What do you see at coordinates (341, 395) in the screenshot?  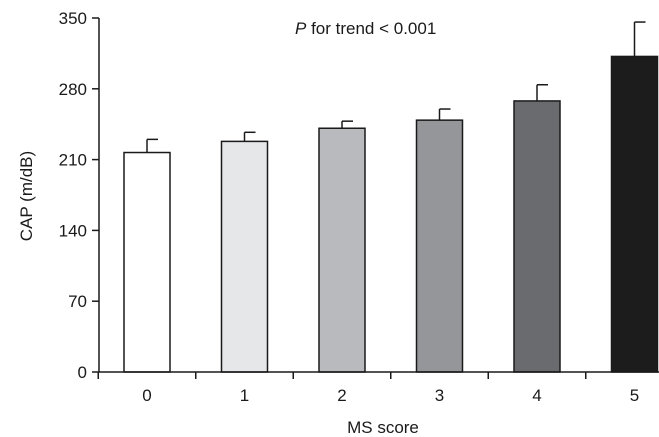 I see `x-tick-label: 2` at bounding box center [341, 395].